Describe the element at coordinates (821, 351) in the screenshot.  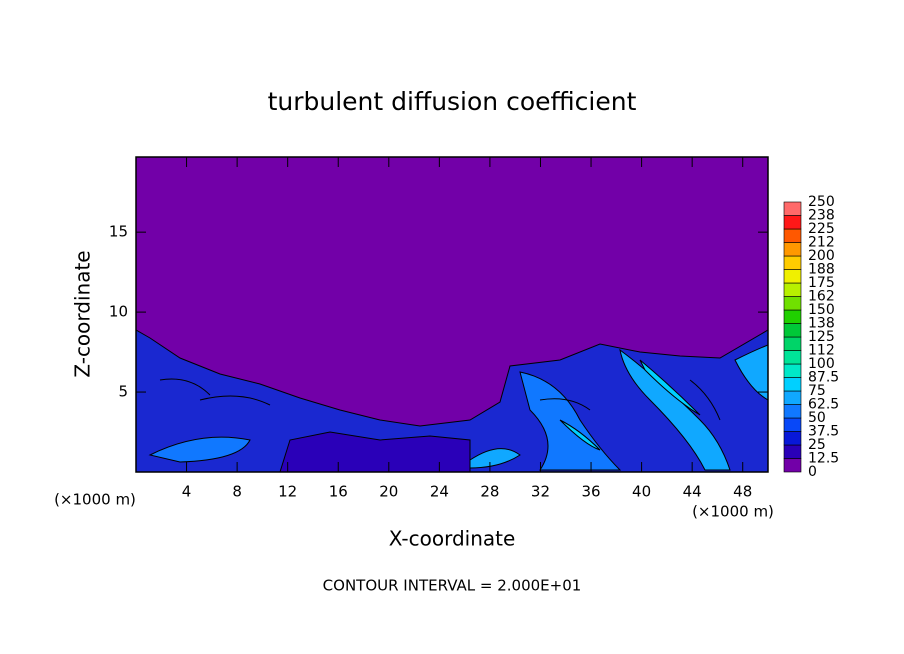
I see `colorbar-label: 112` at that location.